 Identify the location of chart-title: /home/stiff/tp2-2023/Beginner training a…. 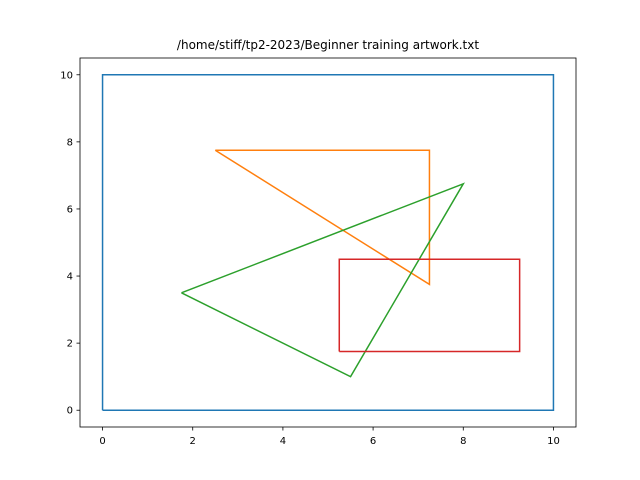
(328, 45).